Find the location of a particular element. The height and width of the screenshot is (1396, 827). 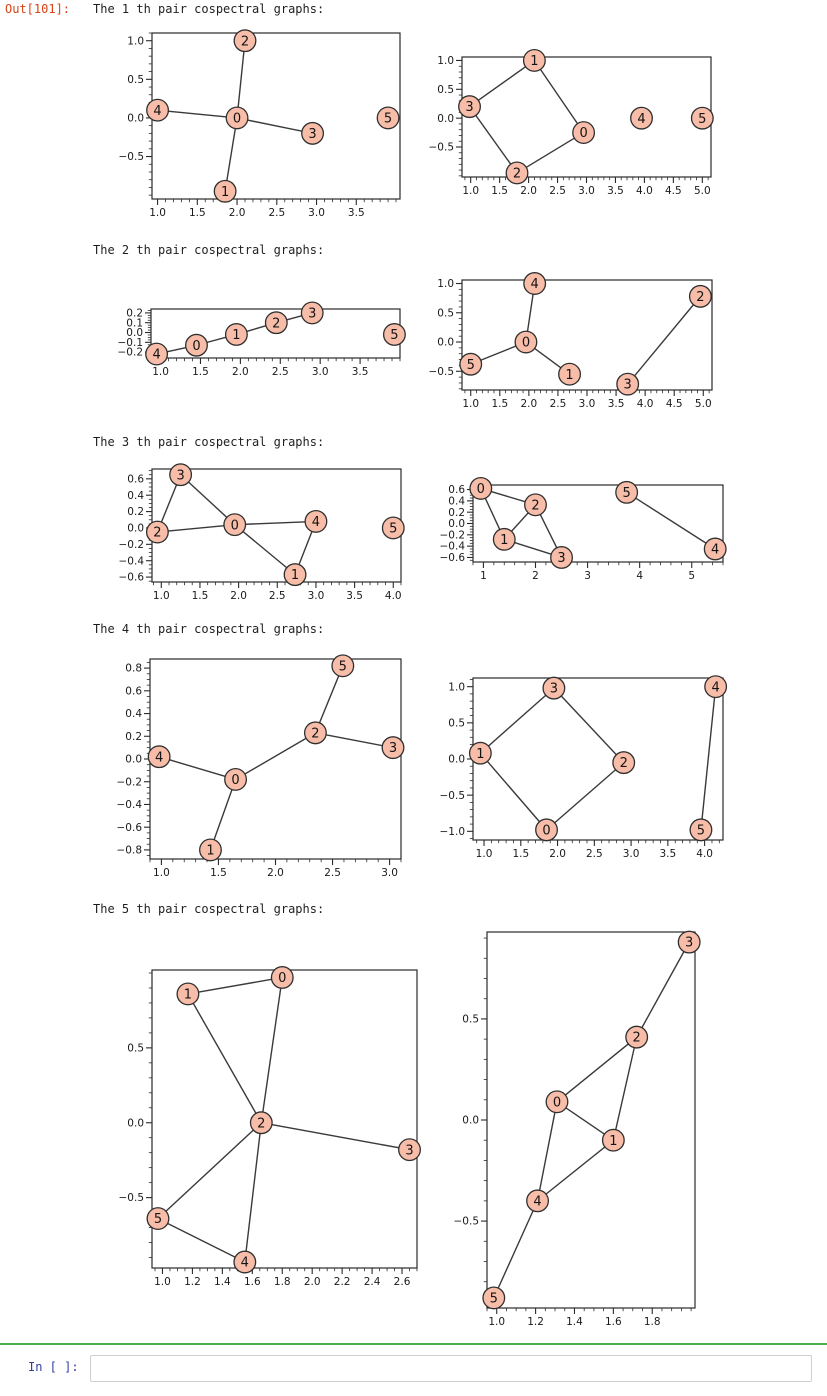

y-tick-label: 1.0 is located at coordinates (456, 687).